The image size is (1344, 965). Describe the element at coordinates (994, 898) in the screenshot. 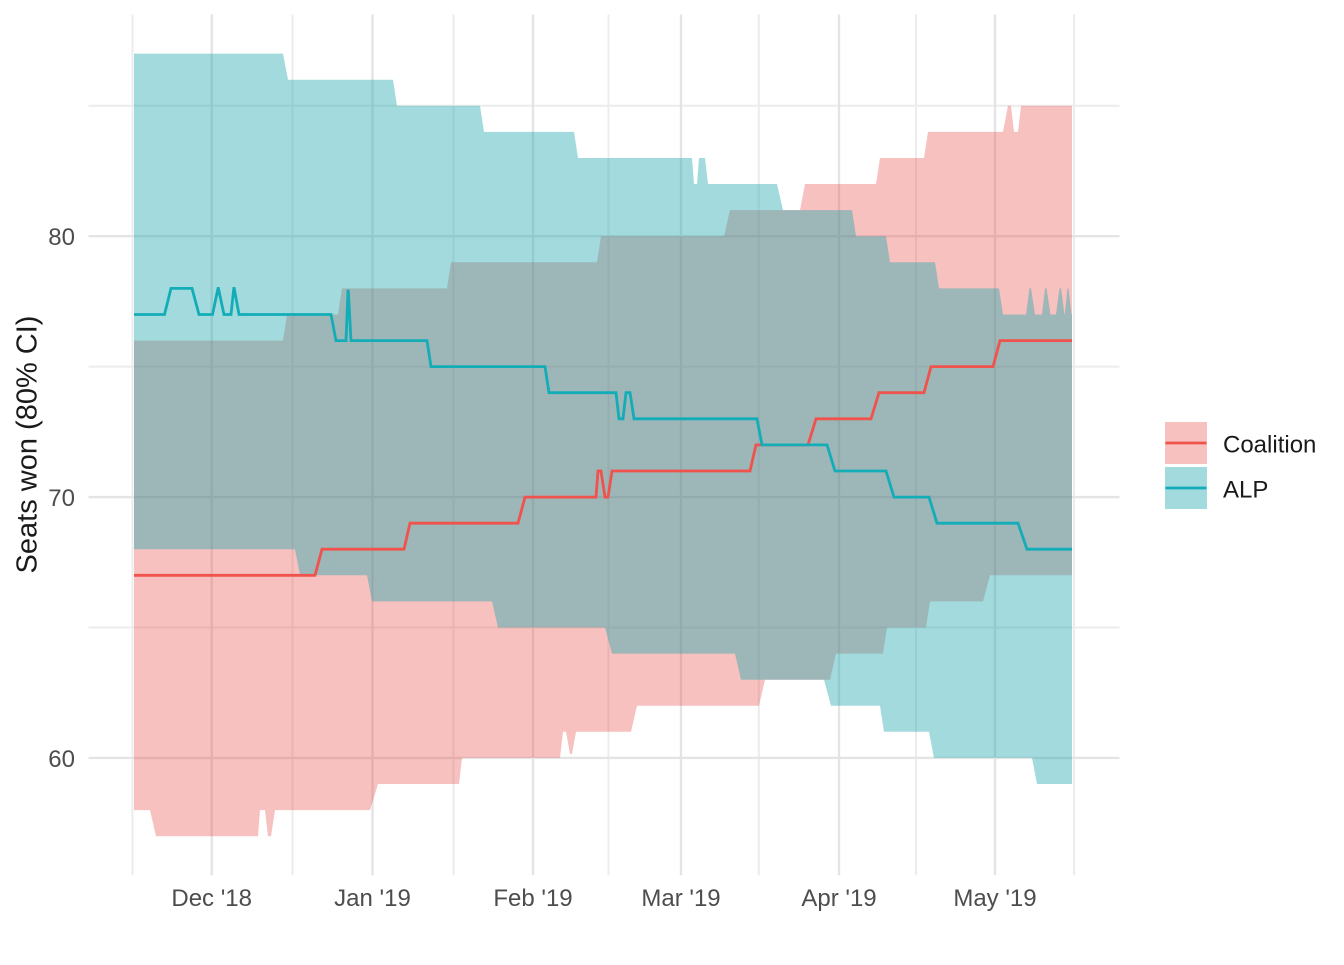

I see `svg-text: May '19` at that location.